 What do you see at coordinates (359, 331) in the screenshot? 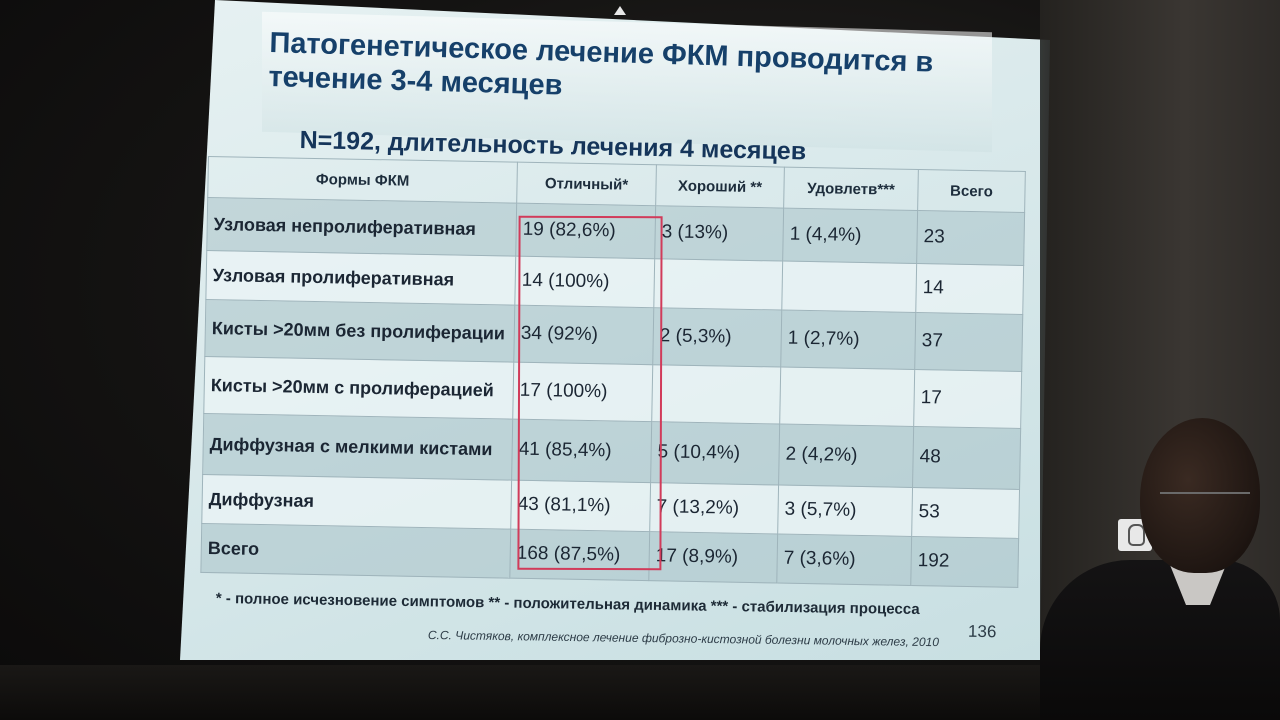
I see `cell-form: Кисты >20мм без пролиферации` at bounding box center [359, 331].